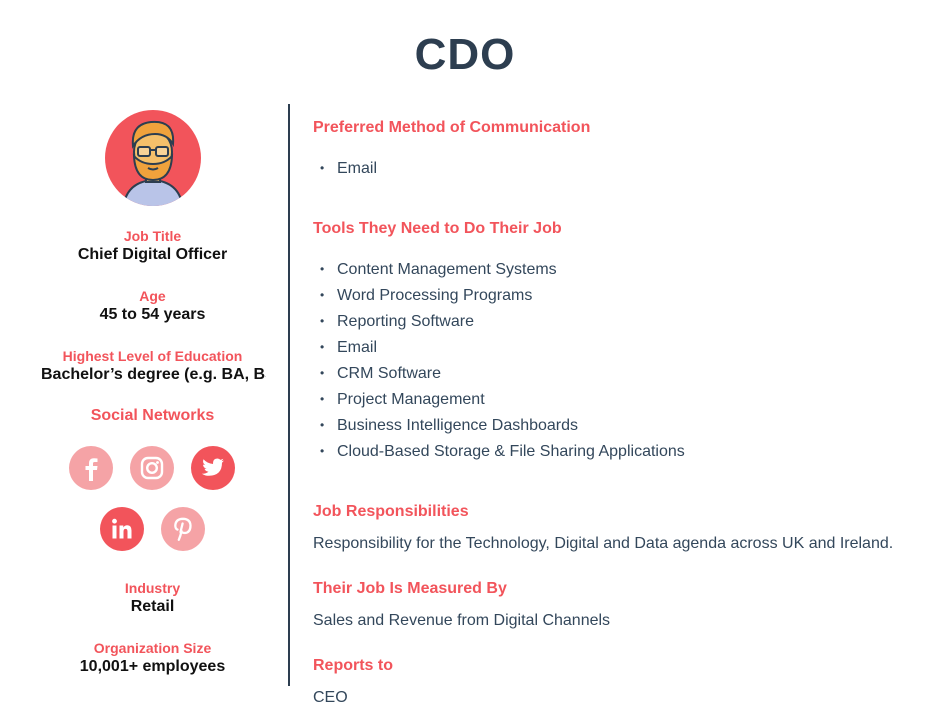 The width and height of the screenshot is (930, 713). Describe the element at coordinates (502, 399) in the screenshot. I see `list-item: Project Management` at that location.